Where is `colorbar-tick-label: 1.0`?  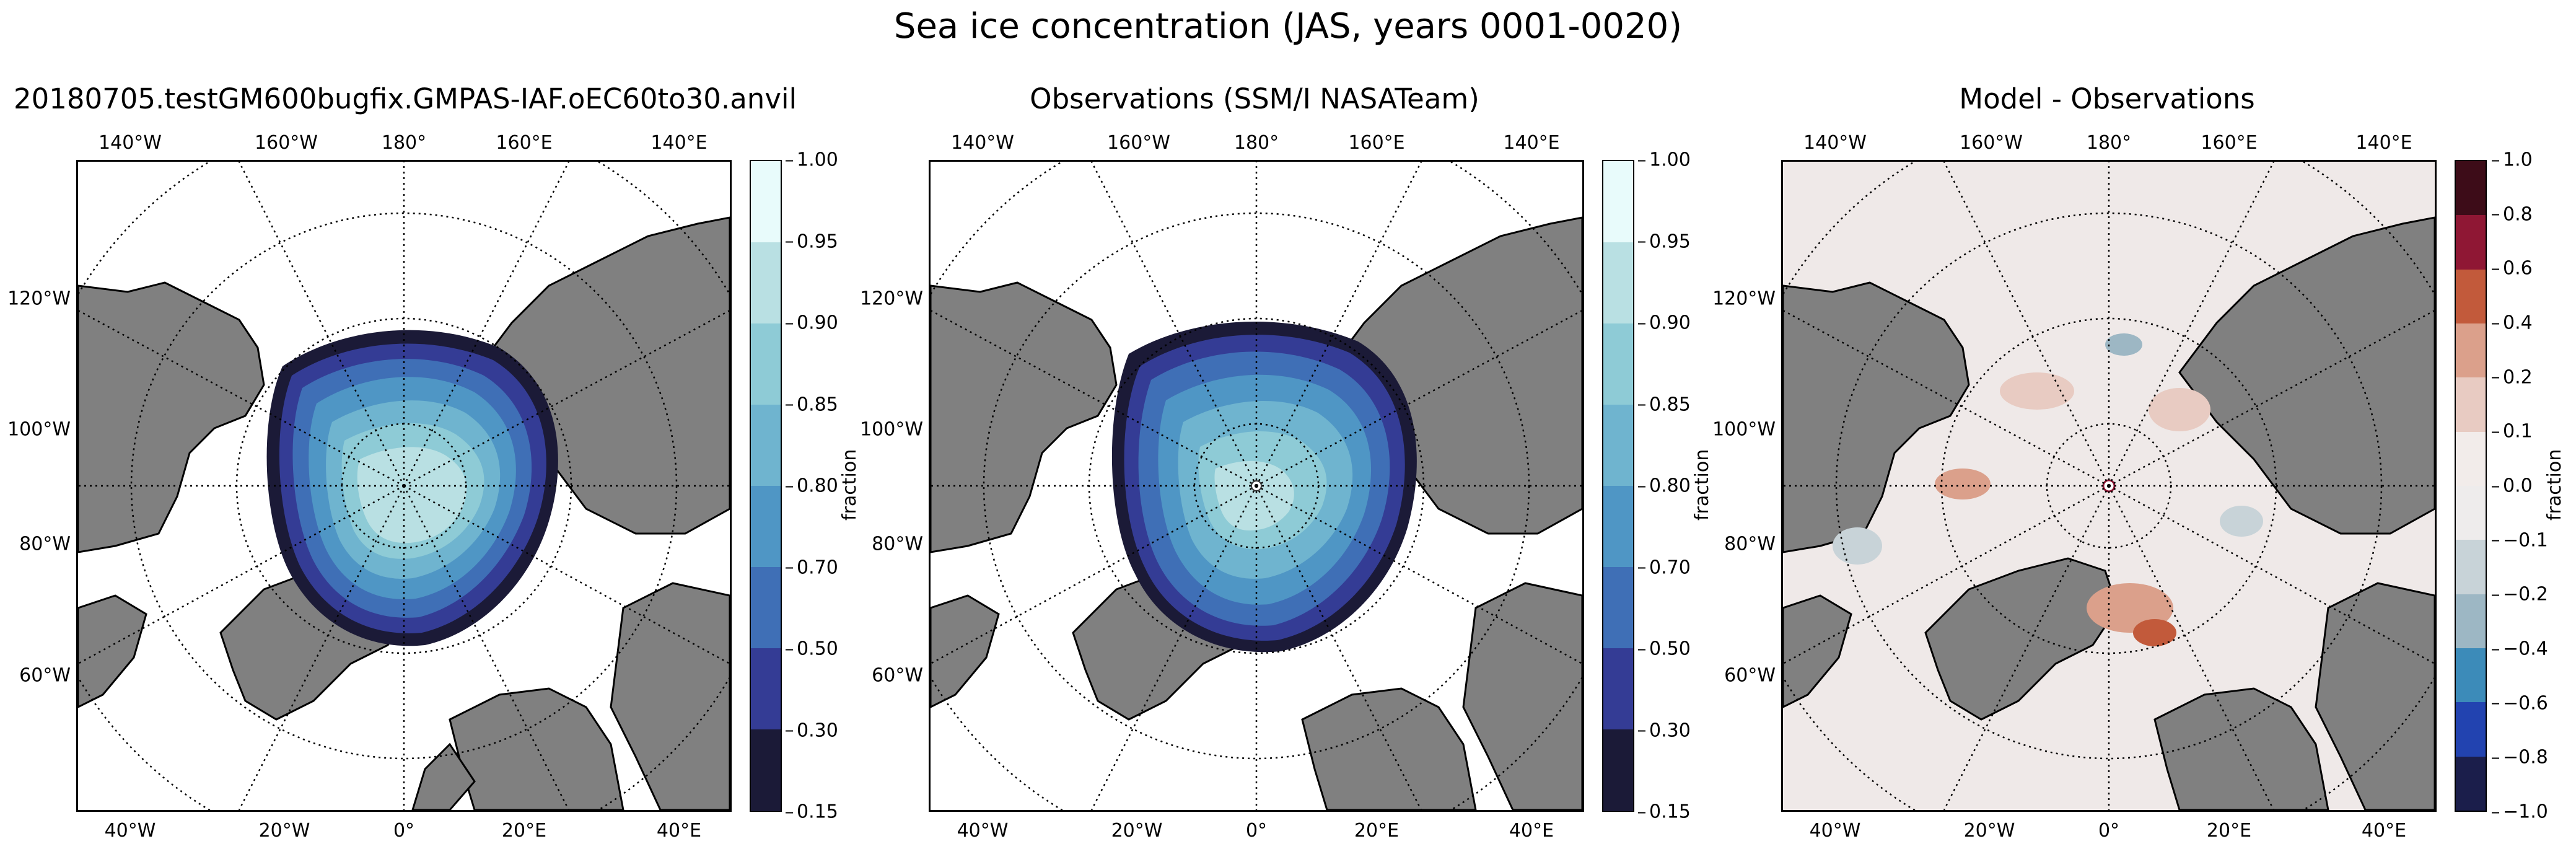
colorbar-tick-label: 1.0 is located at coordinates (2512, 160).